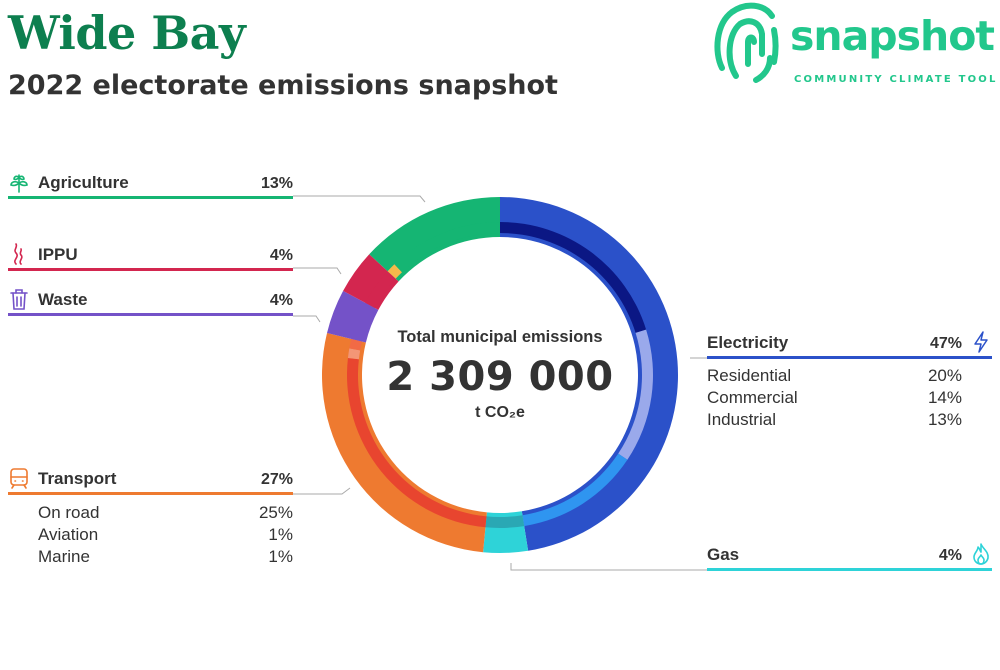  I want to click on gas-percent: 4%, so click(950, 555).